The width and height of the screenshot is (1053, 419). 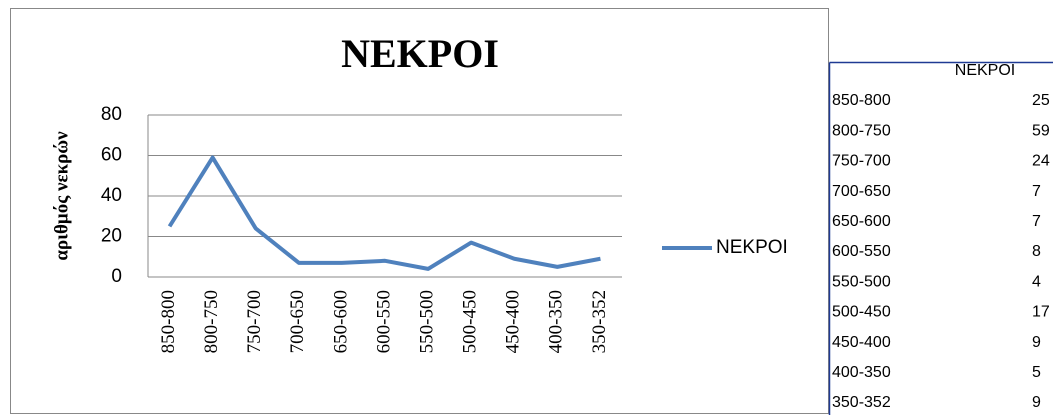 I want to click on table-category: 800-750, so click(x=861, y=130).